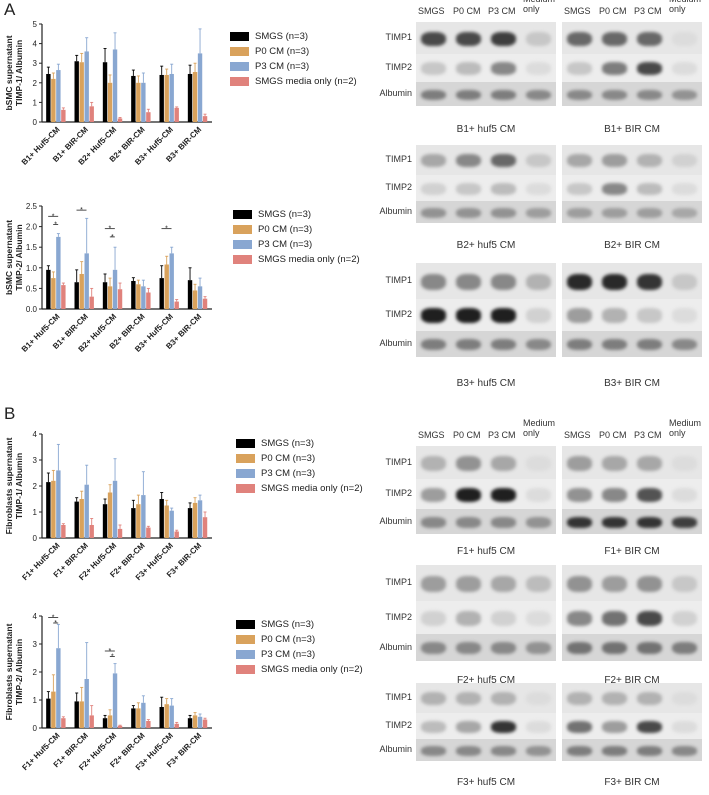  Describe the element at coordinates (35, 700) in the screenshot. I see `y-tick-label: 1` at that location.